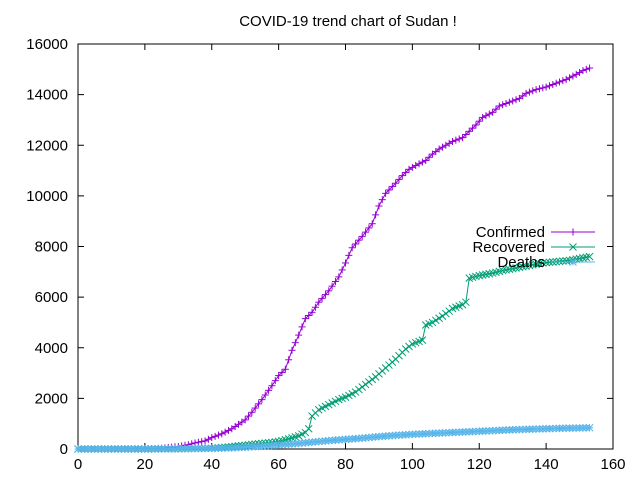 The width and height of the screenshot is (640, 480). Describe the element at coordinates (51, 348) in the screenshot. I see `y-tick-label: 4000` at that location.